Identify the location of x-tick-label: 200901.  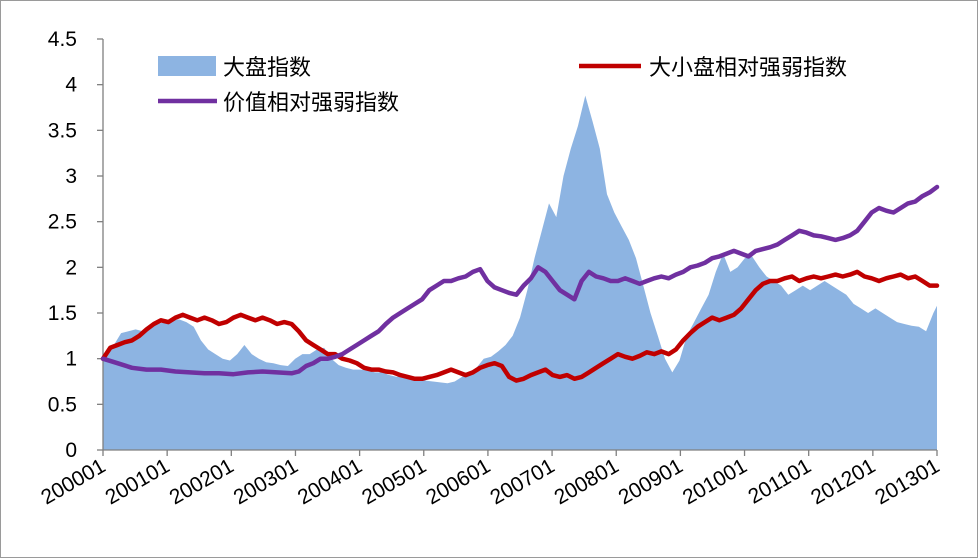
(651, 481).